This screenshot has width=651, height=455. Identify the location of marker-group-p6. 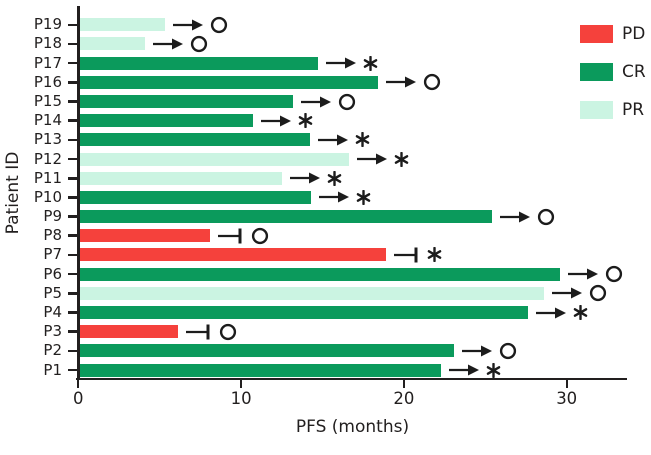
(595, 274).